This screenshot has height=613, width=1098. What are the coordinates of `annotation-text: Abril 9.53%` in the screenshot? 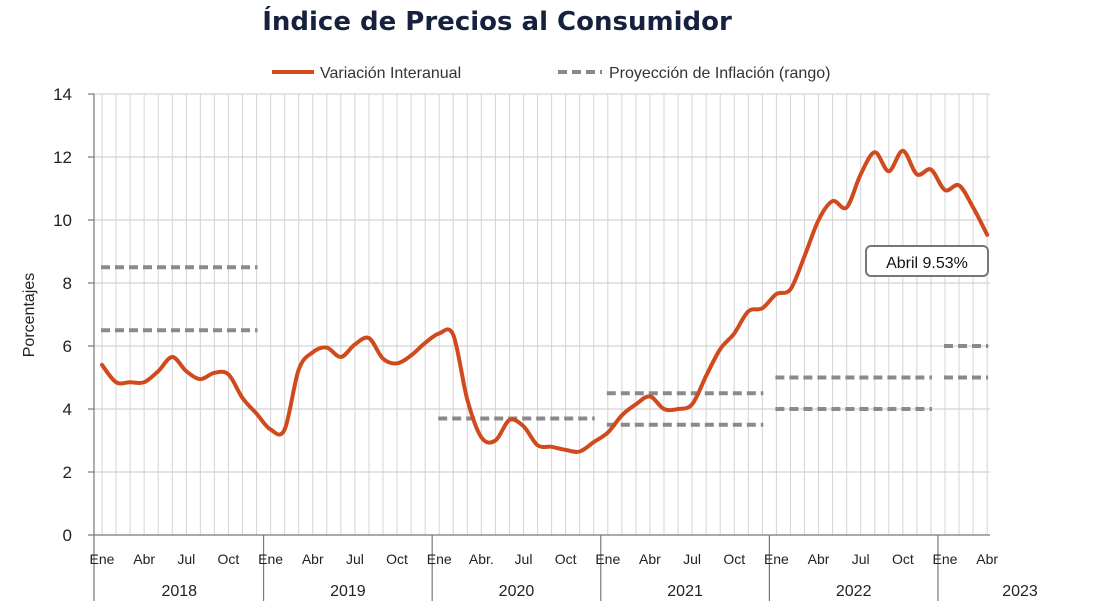 It's located at (927, 263).